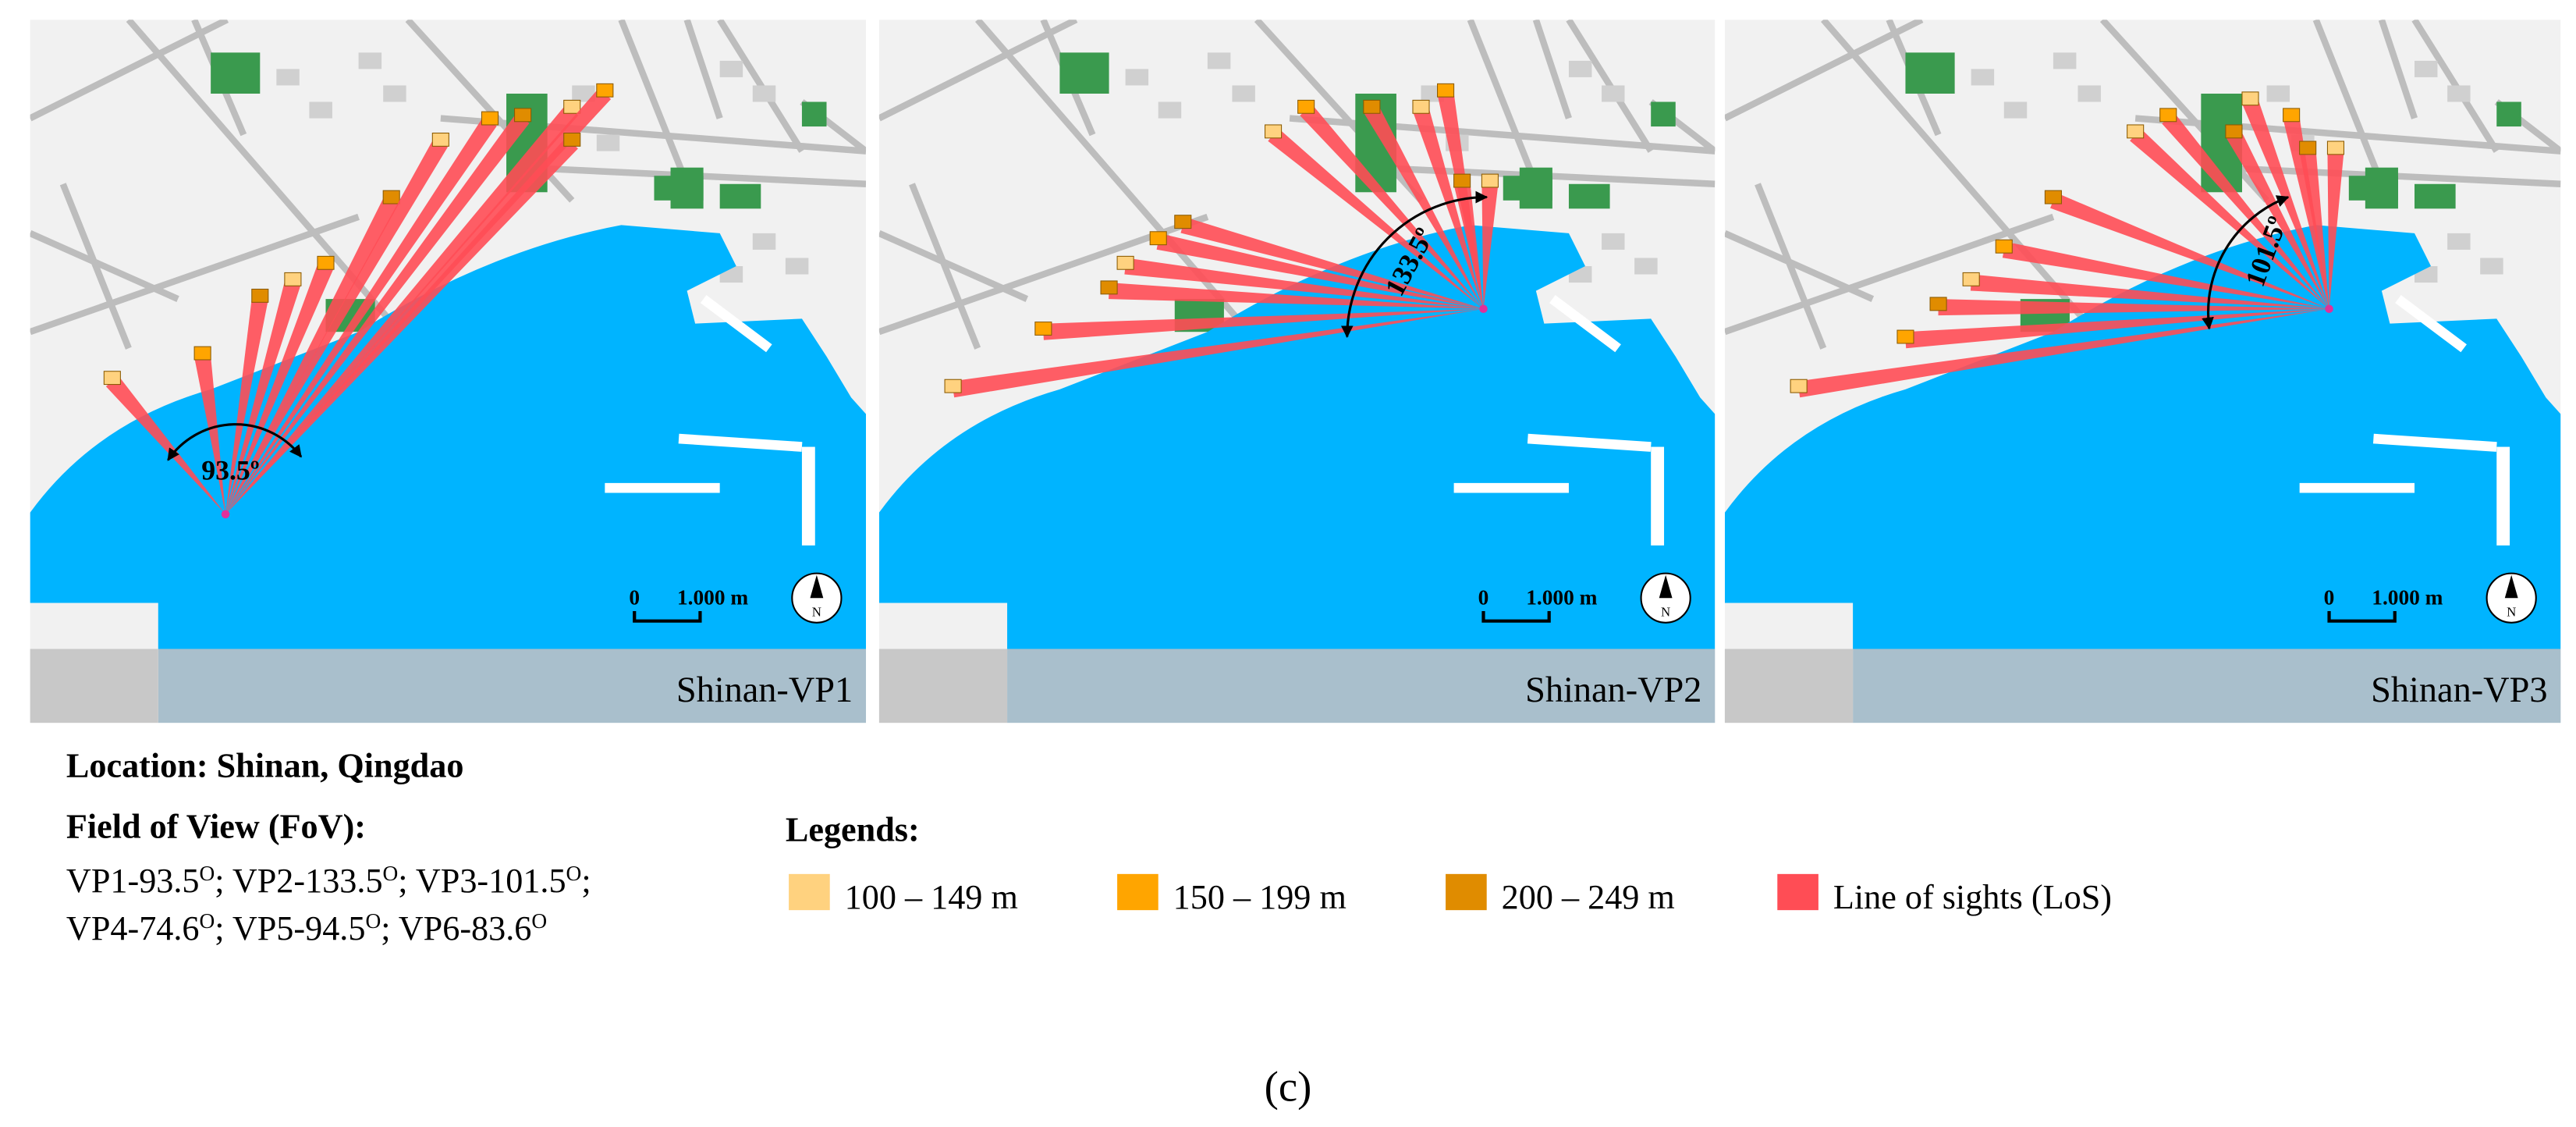 The height and width of the screenshot is (1127, 2576). Describe the element at coordinates (2511, 586) in the screenshot. I see `compass-needle` at that location.